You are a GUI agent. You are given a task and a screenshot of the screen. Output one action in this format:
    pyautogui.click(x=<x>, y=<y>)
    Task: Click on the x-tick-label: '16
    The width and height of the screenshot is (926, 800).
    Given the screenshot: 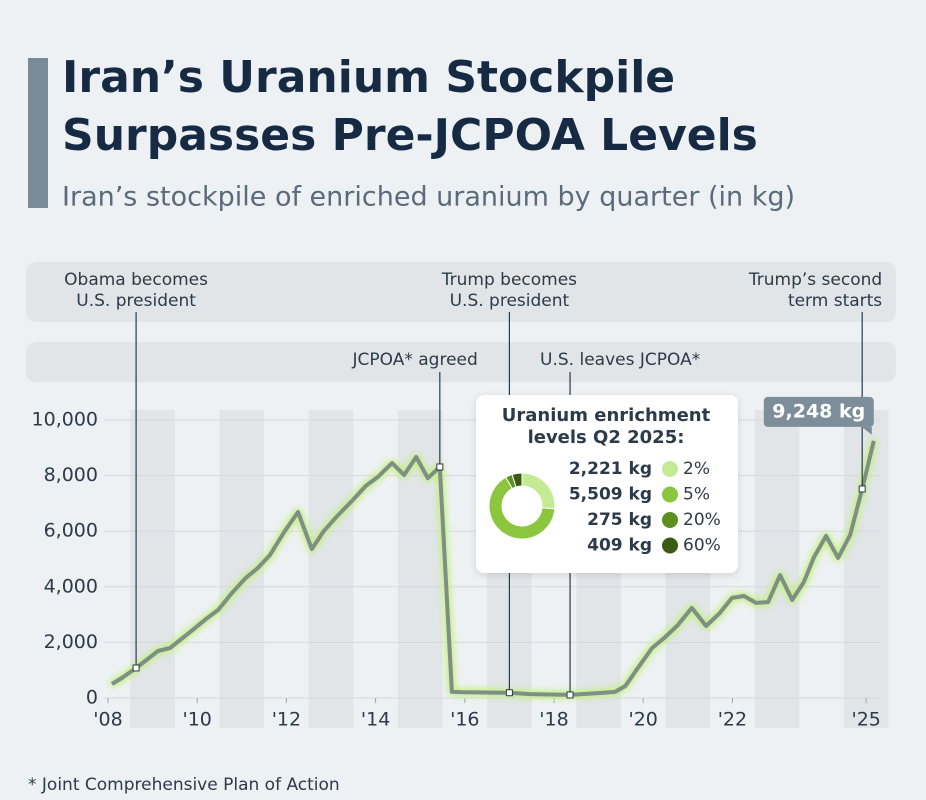 What is the action you would take?
    pyautogui.click(x=464, y=720)
    